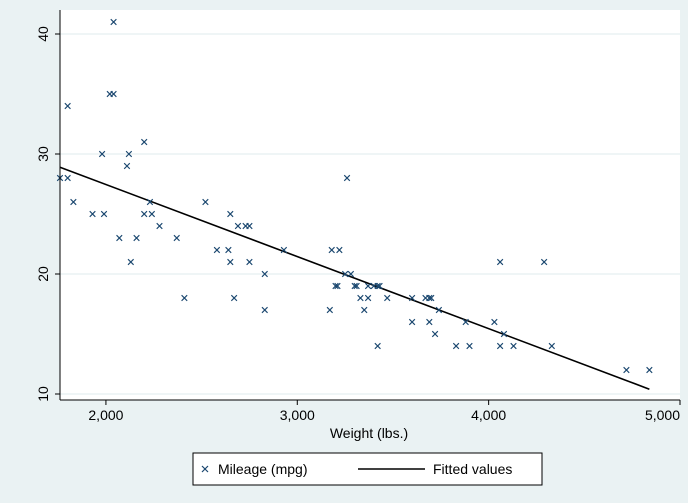  What do you see at coordinates (105, 415) in the screenshot?
I see `x-tick-label: 2,000` at bounding box center [105, 415].